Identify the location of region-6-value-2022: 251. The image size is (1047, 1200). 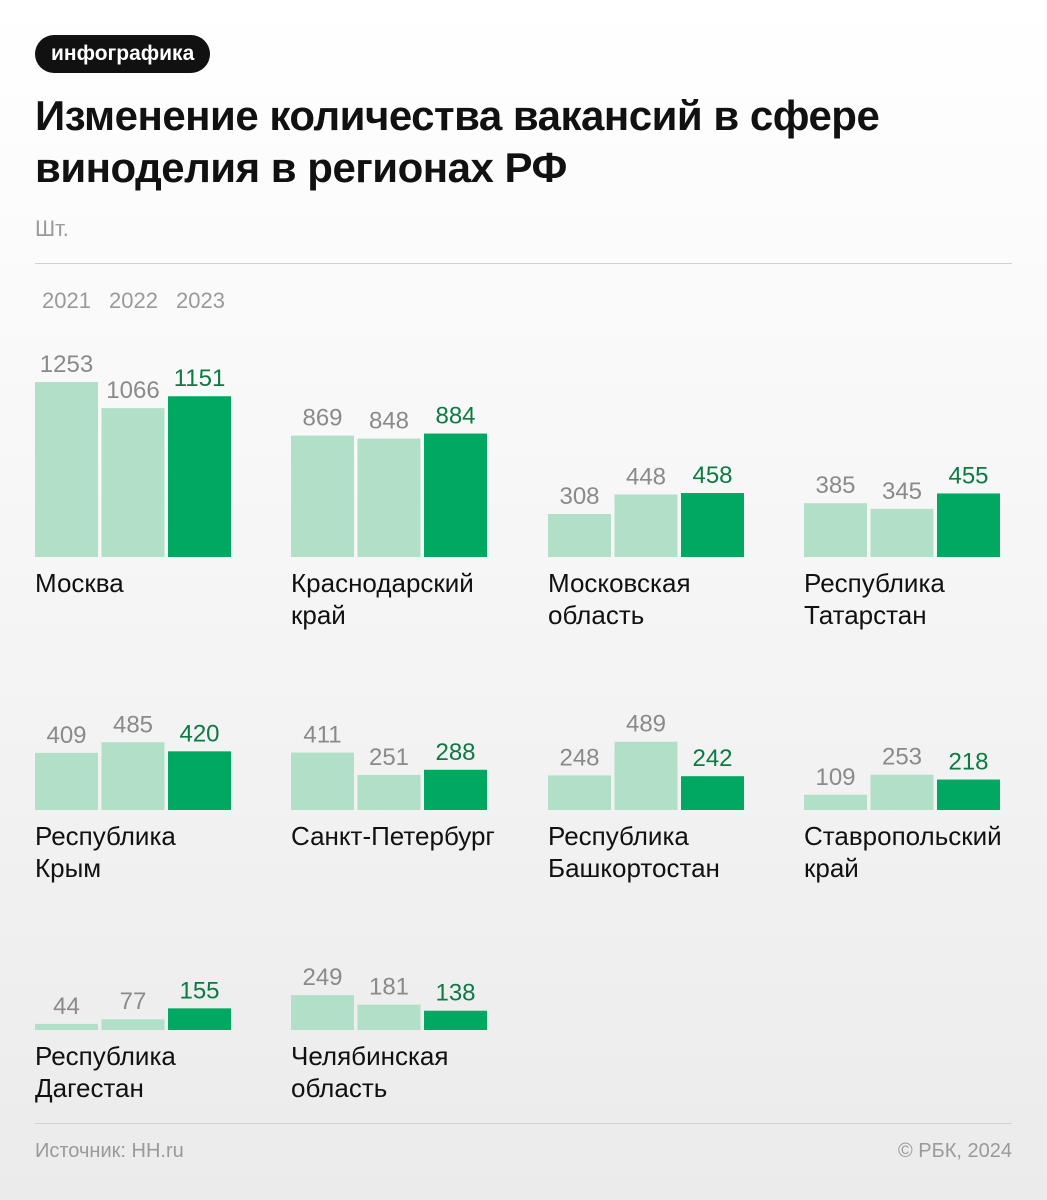
(389, 757).